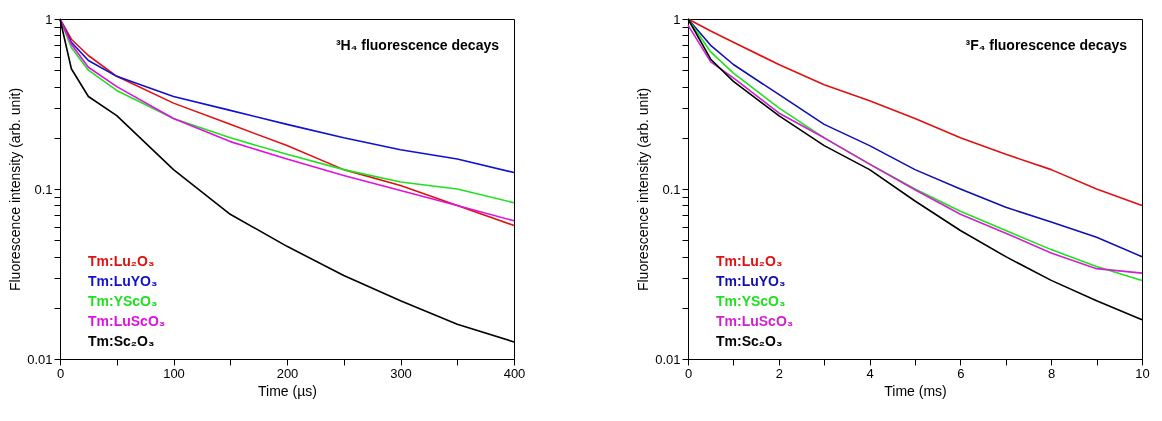 This screenshot has height=421, width=1162. What do you see at coordinates (915, 390) in the screenshot?
I see `x-axis-title: Time (ms)` at bounding box center [915, 390].